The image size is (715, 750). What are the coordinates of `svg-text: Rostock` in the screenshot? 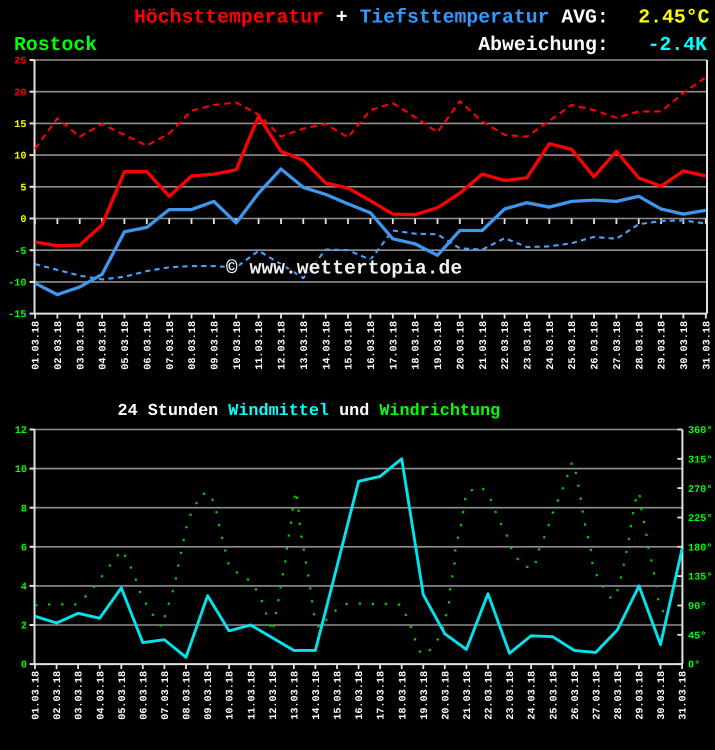 It's located at (55, 45).